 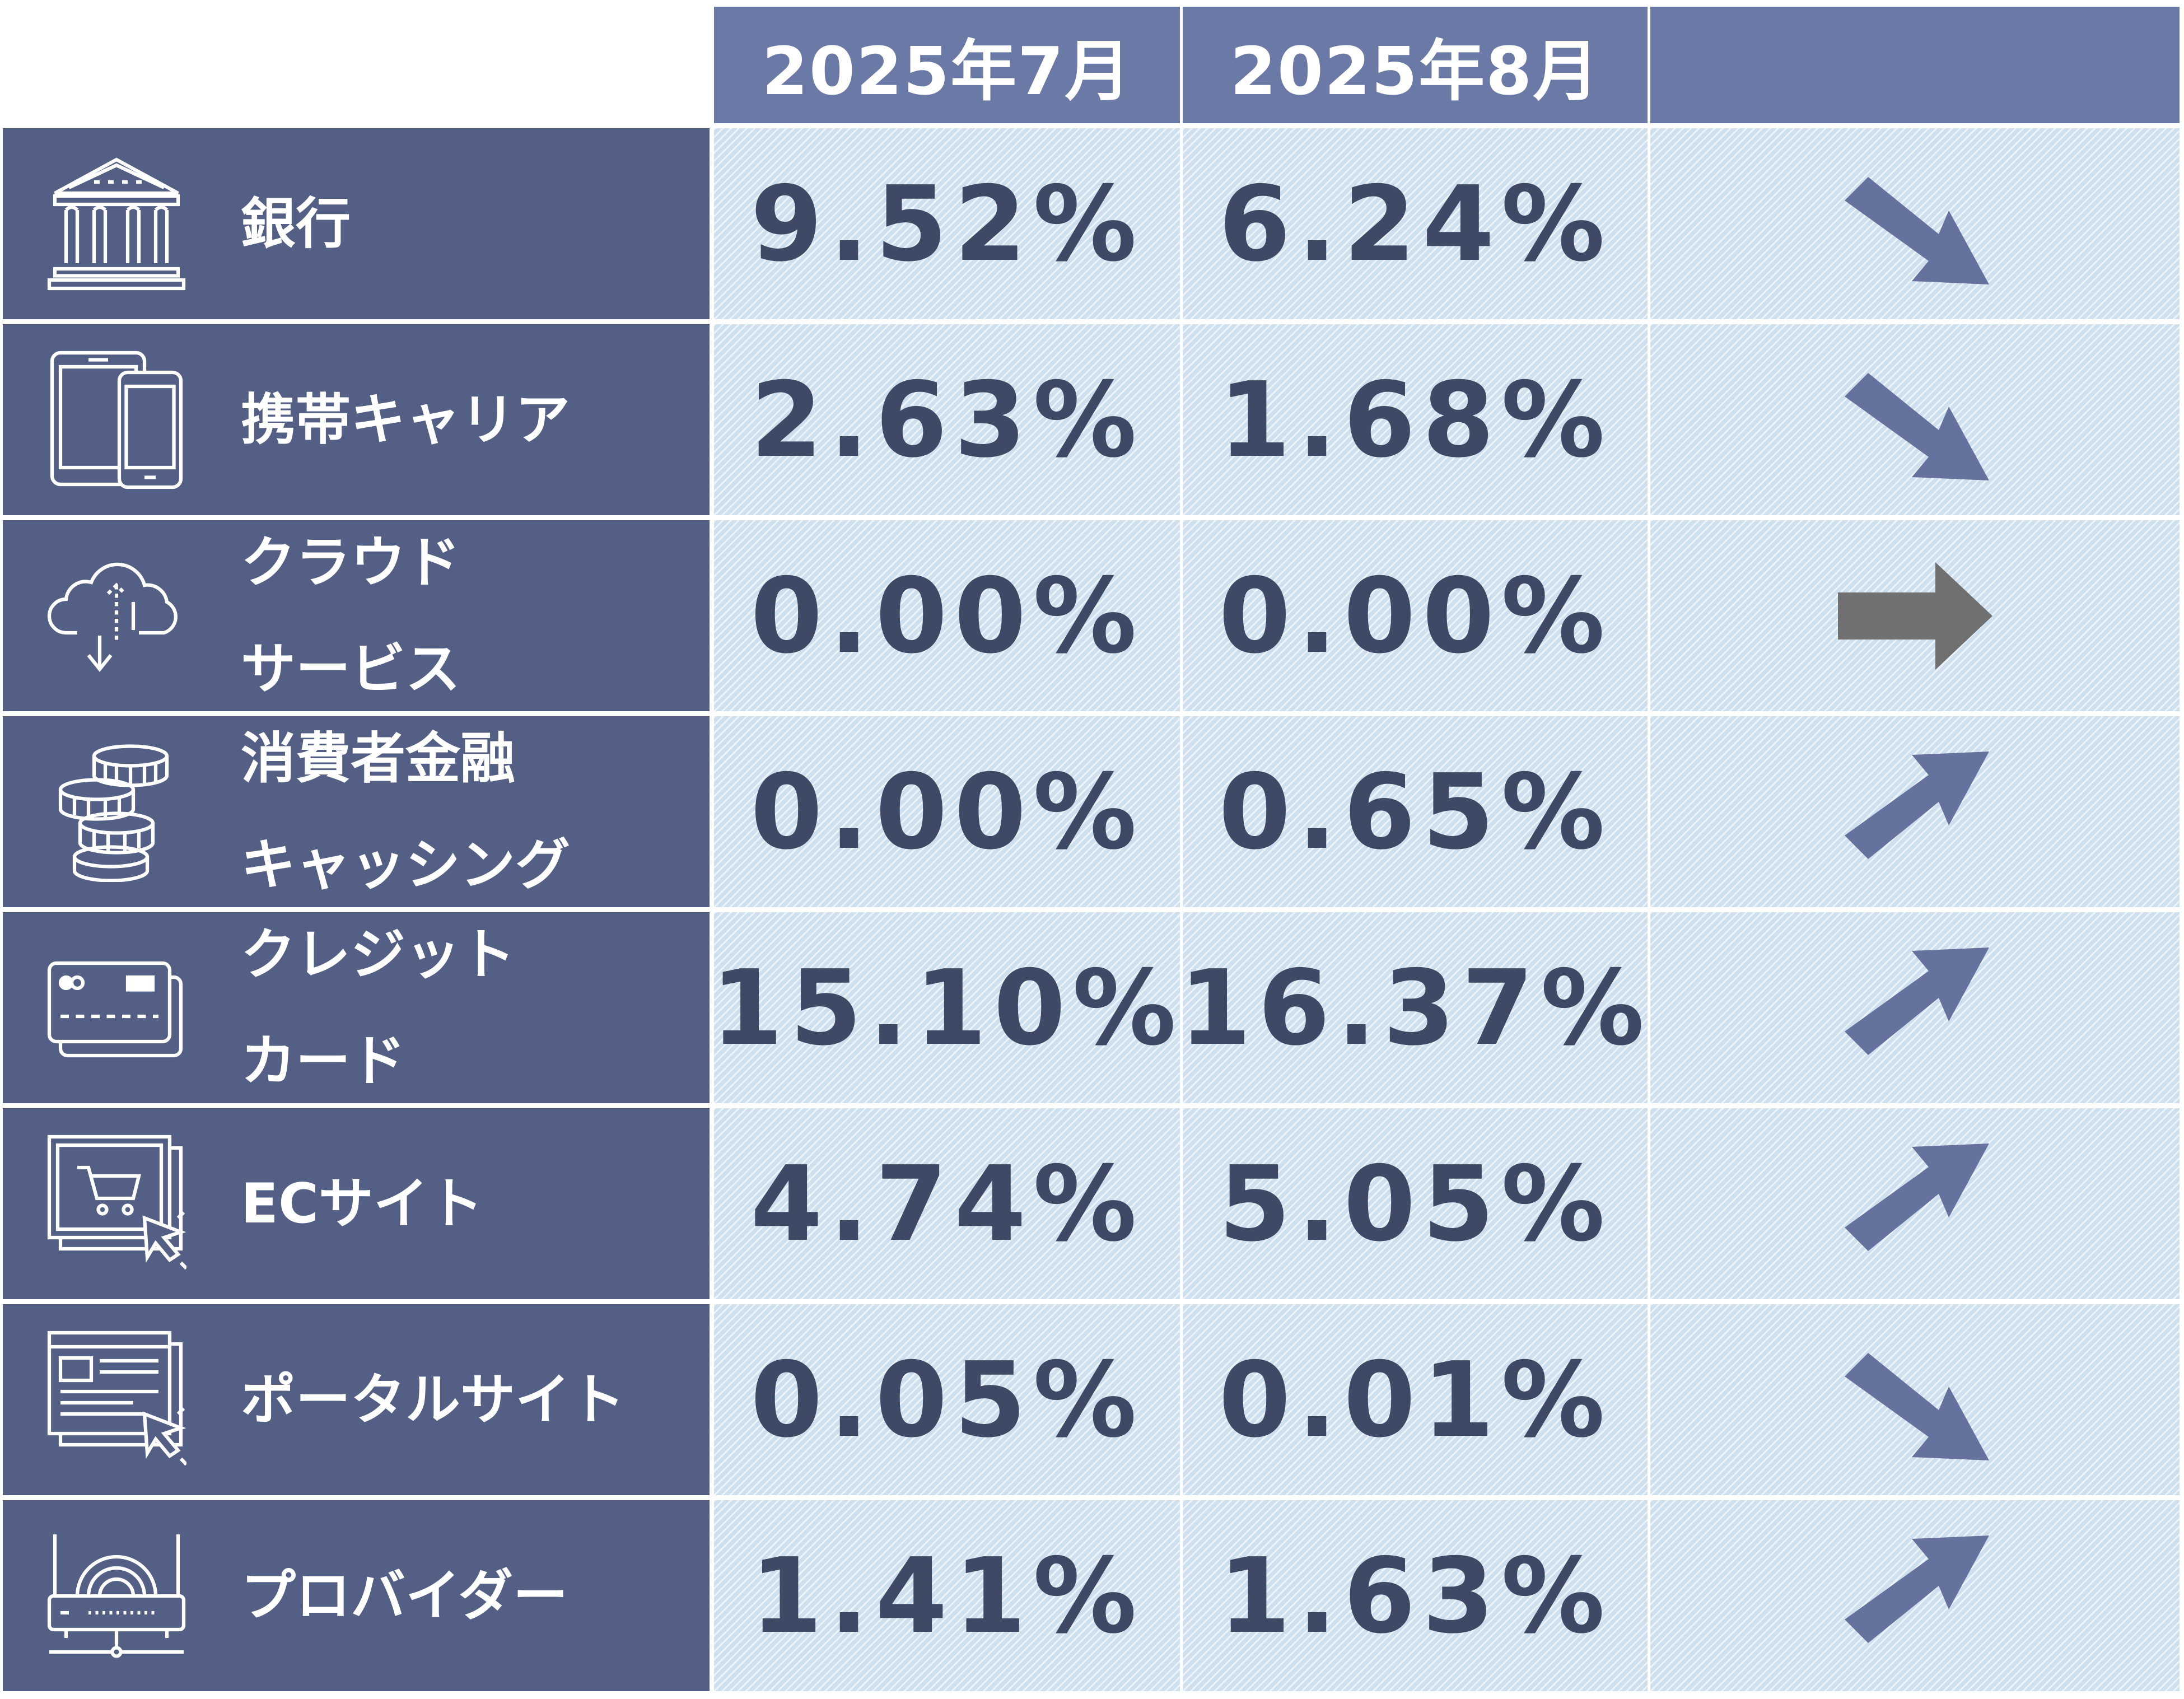 I want to click on value-text: 0.01%, so click(x=1416, y=1400).